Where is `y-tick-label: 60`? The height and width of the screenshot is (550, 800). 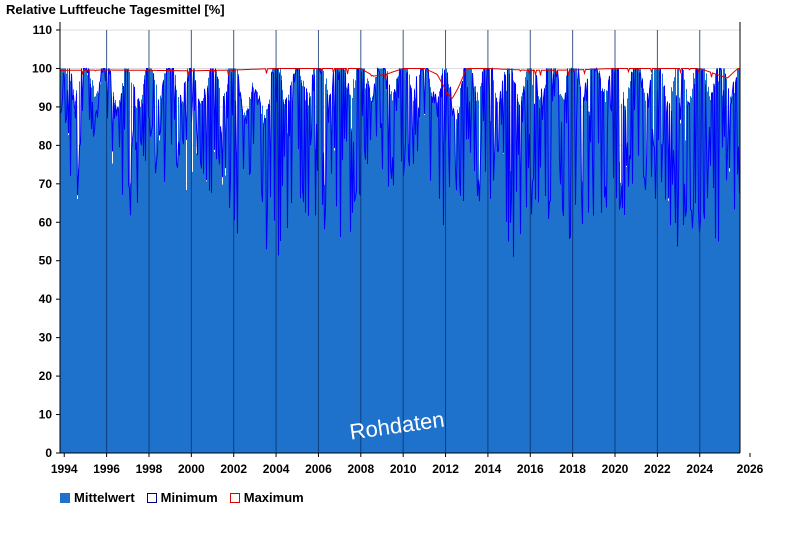
y-tick-label: 60 is located at coordinates (46, 222).